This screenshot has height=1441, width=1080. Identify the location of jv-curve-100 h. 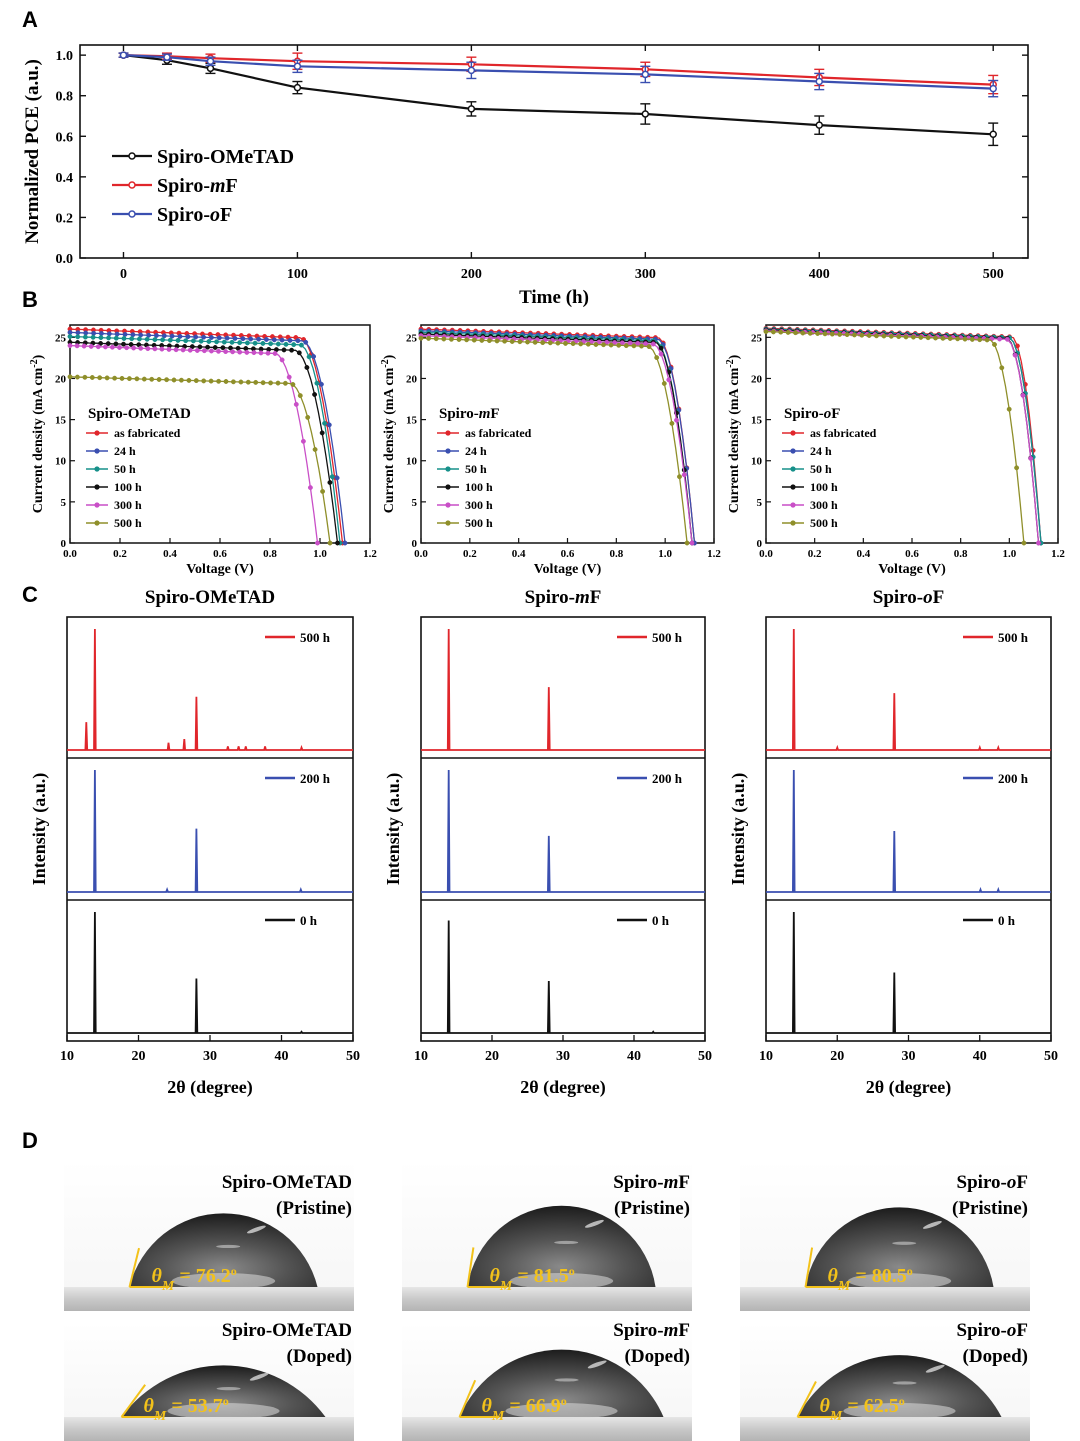
(902, 436).